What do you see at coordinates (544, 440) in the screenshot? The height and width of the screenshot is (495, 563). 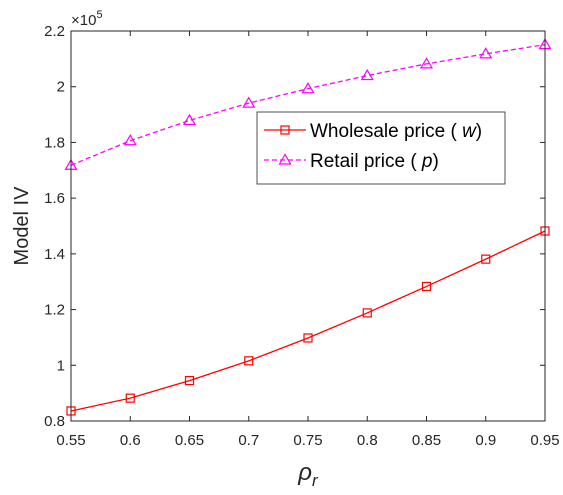 I see `x-tick-label: 0.95` at bounding box center [544, 440].